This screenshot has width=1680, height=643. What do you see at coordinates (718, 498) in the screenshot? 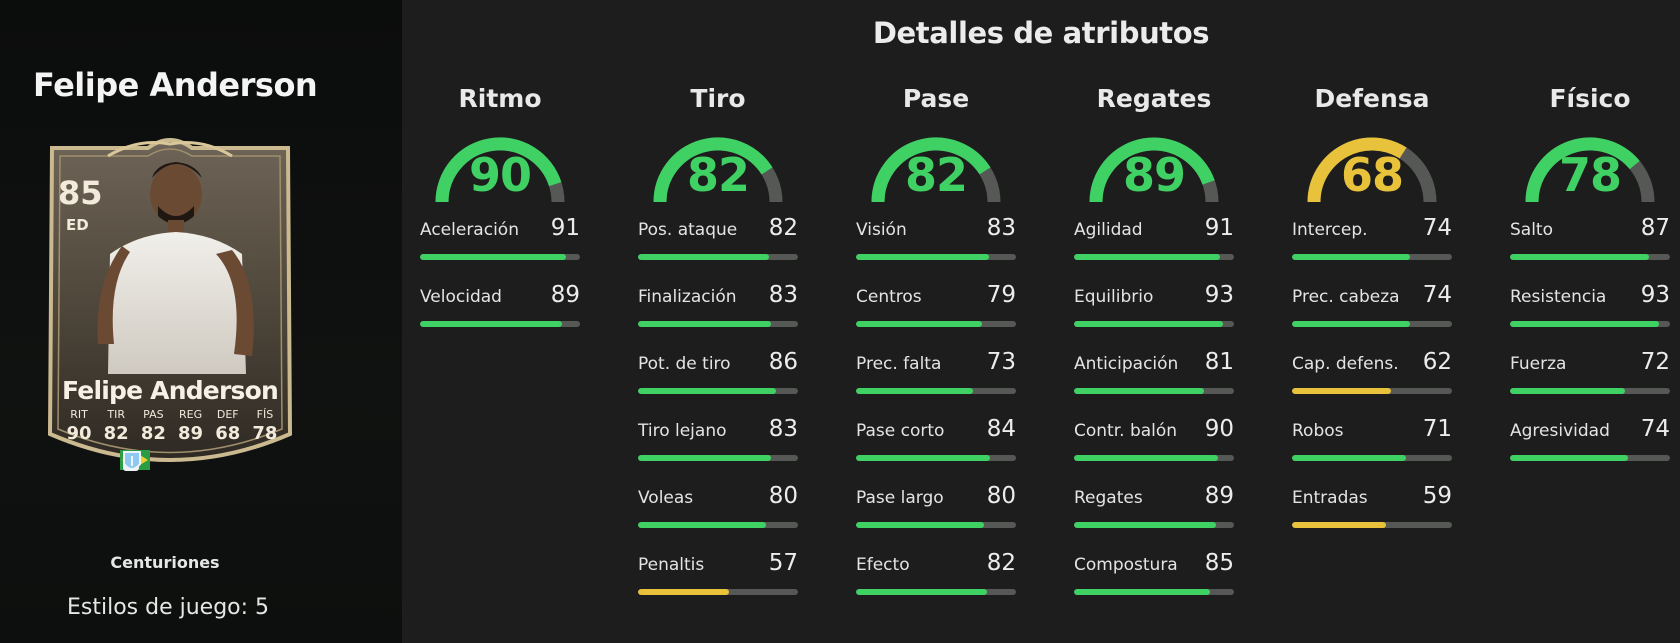
I see `stat-row: Voleas 80` at bounding box center [718, 498].